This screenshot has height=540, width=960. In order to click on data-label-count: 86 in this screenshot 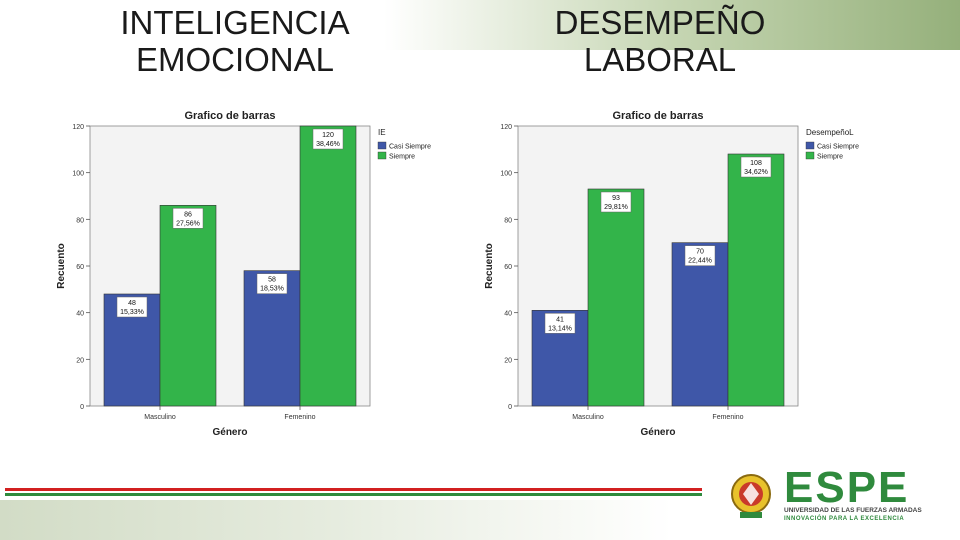, I will do `click(188, 214)`.